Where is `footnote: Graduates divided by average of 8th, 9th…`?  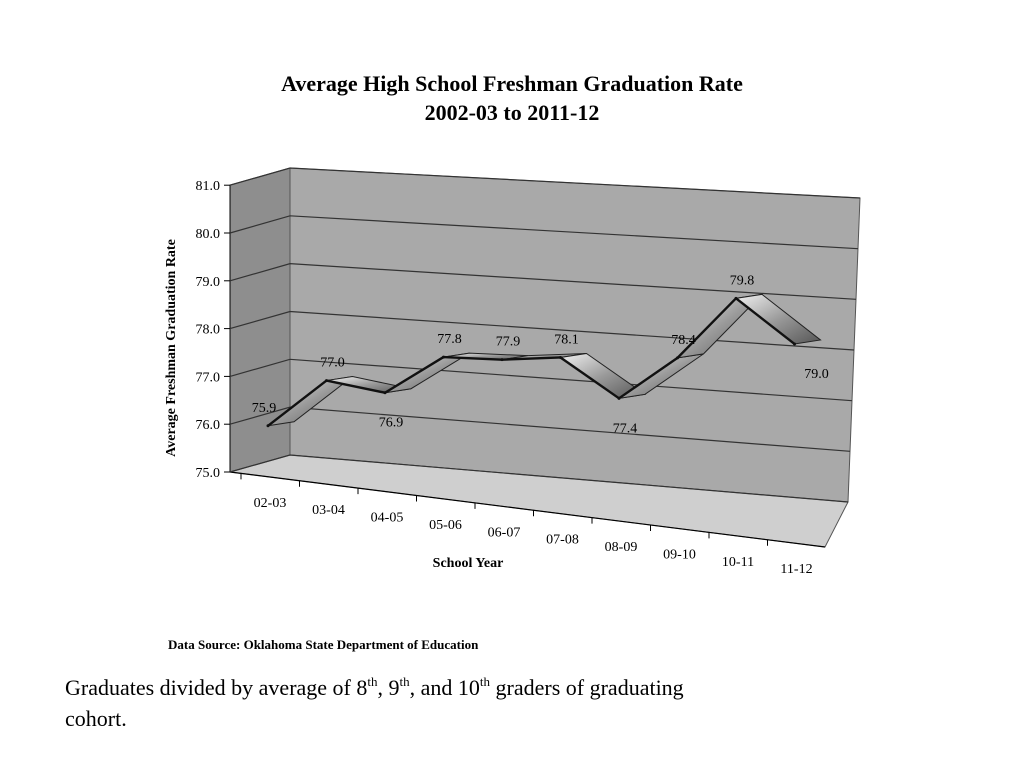
footnote: Graduates divided by average of 8th, 9th… is located at coordinates (405, 703).